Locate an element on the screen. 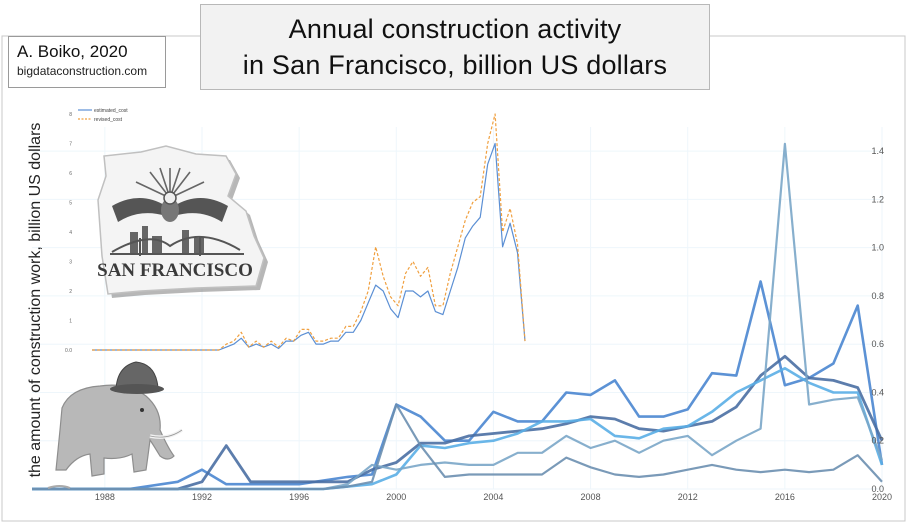 This screenshot has width=915, height=530. logo-text: SAN FRANCISCO is located at coordinates (175, 270).